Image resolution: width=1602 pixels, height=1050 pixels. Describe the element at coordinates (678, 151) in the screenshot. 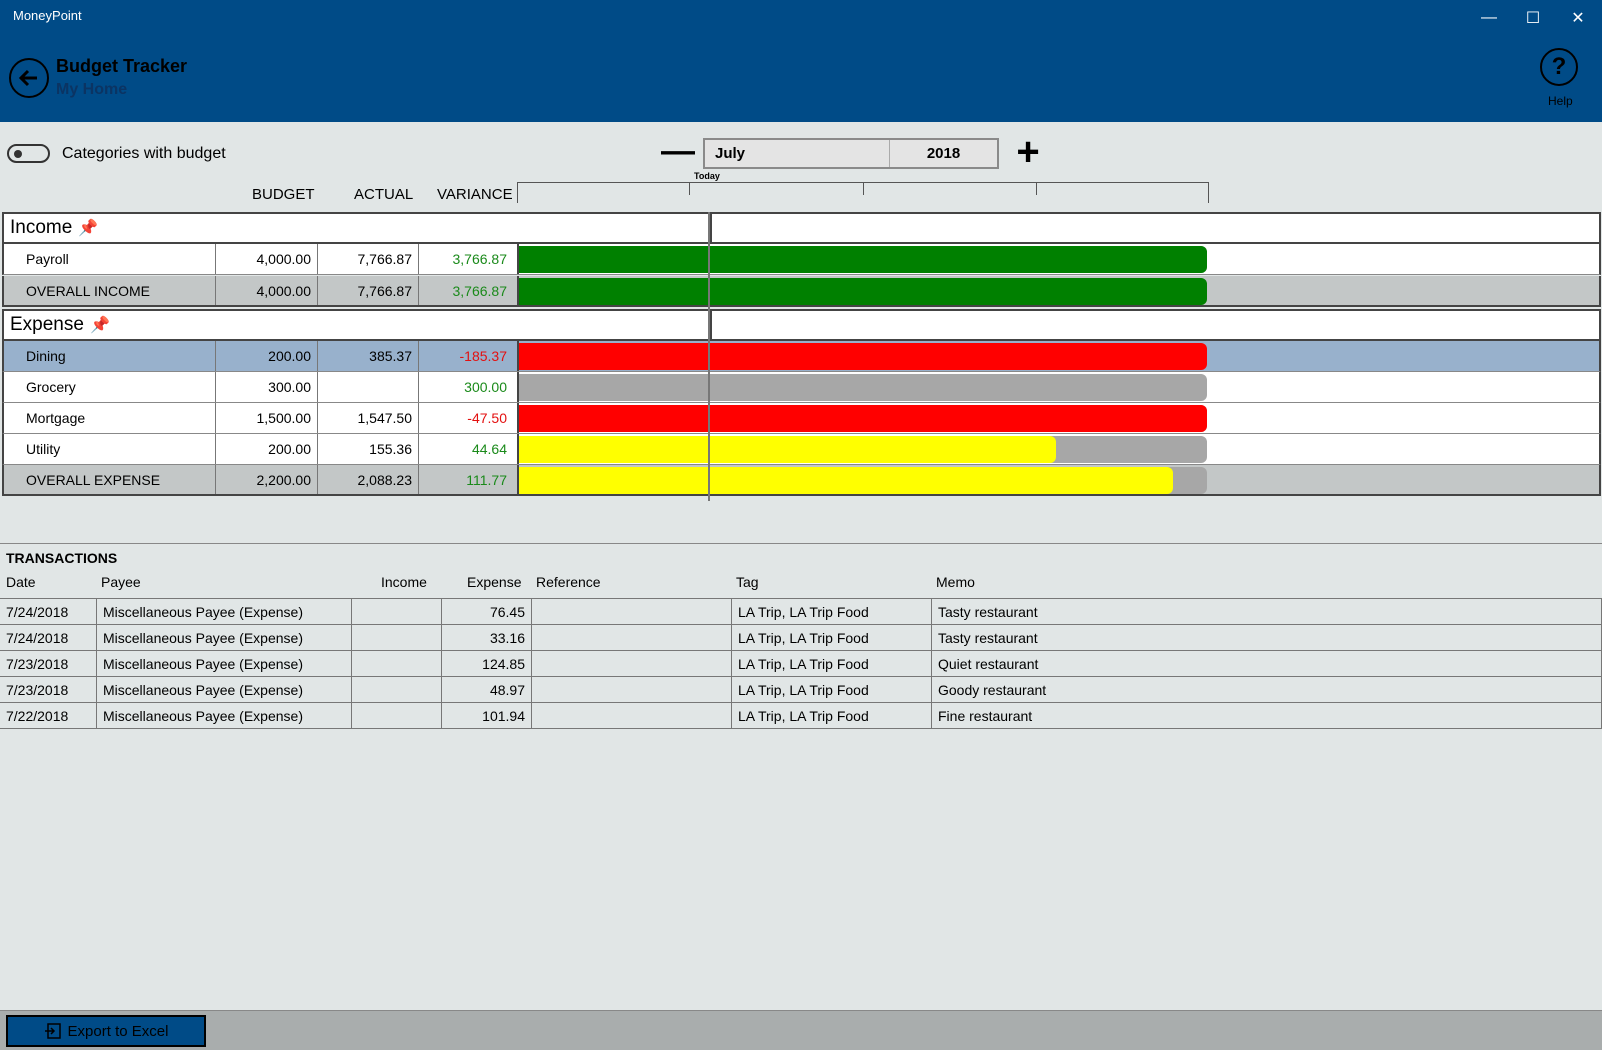

I see `previous-period-button: —` at that location.